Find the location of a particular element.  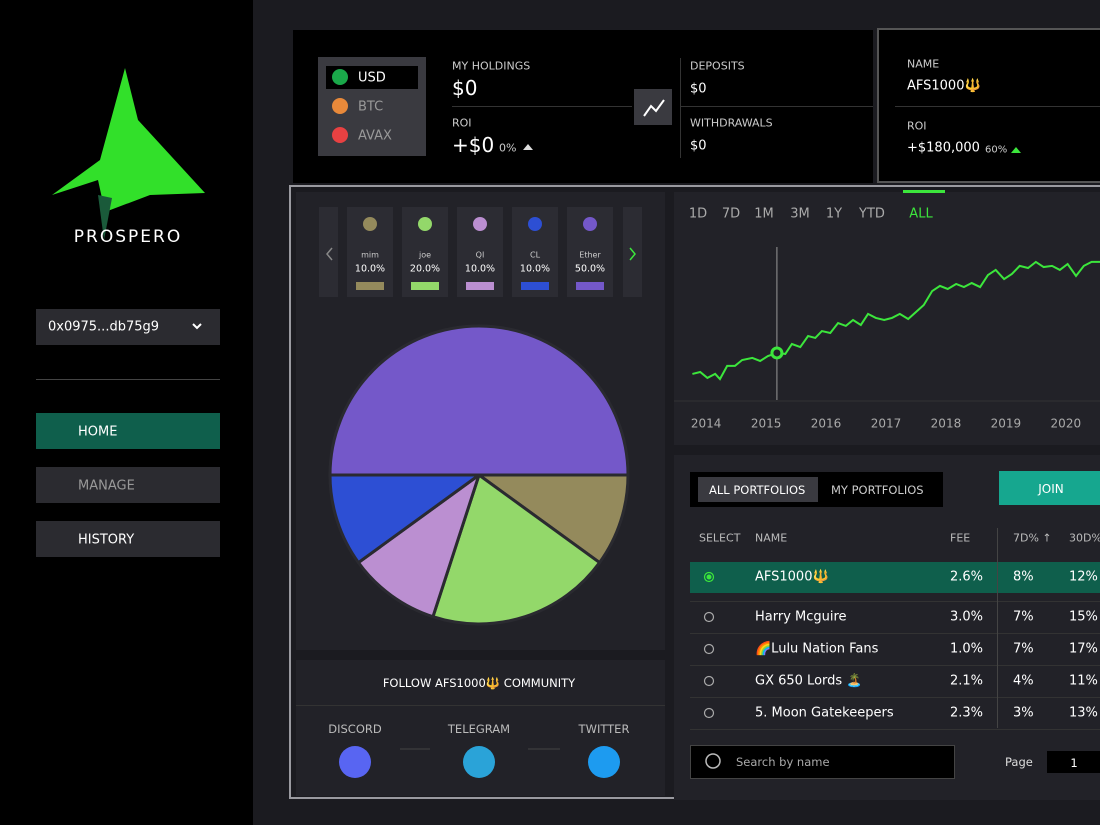

column-header: FEE is located at coordinates (960, 538).